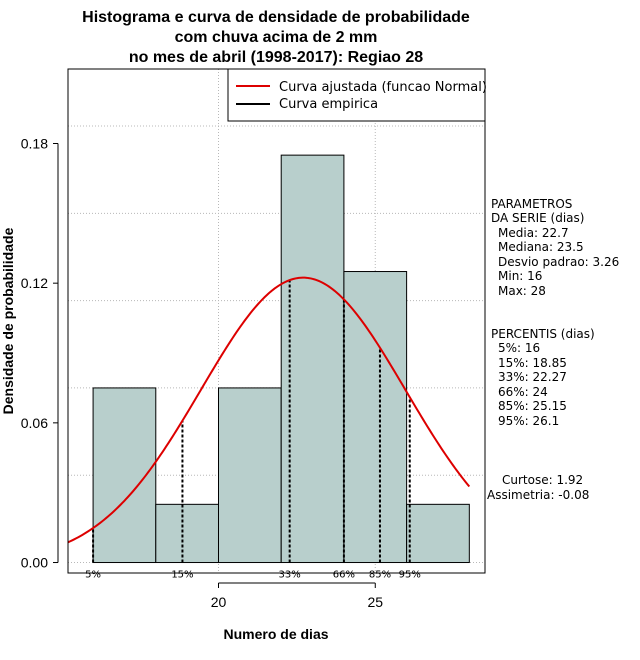 The width and height of the screenshot is (640, 660). Describe the element at coordinates (34, 283) in the screenshot. I see `y-tick-label-2: 0.12` at that location.